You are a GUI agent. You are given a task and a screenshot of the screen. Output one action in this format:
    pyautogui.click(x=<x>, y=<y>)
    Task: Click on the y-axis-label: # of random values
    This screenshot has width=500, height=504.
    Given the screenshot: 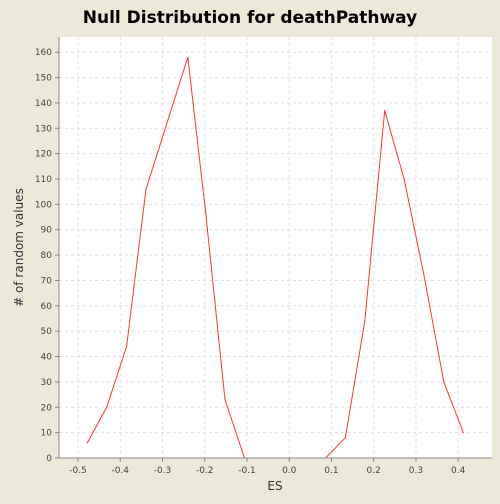 What is the action you would take?
    pyautogui.click(x=19, y=247)
    